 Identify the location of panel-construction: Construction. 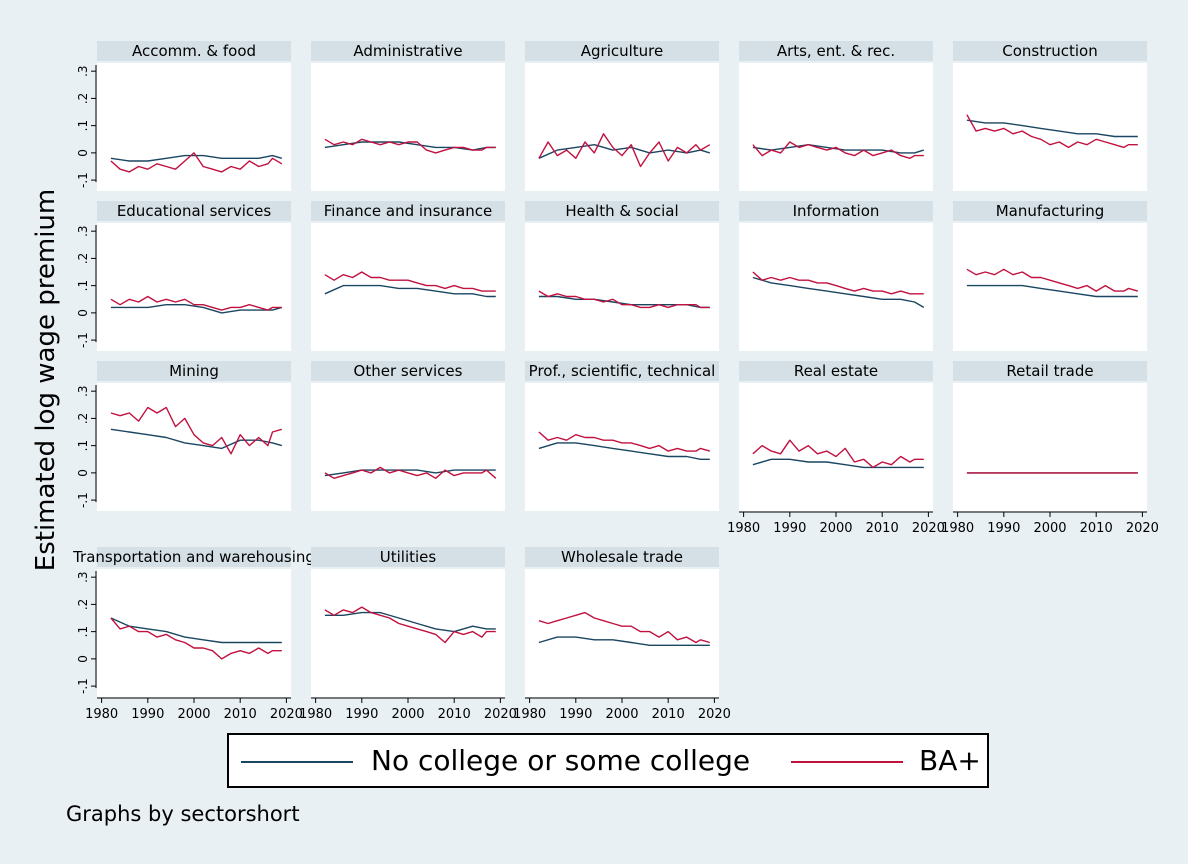
(1050, 116).